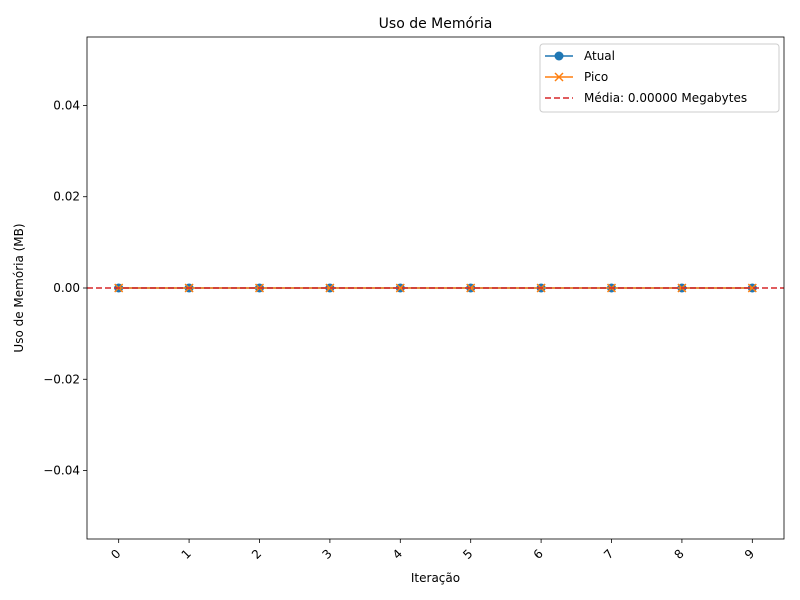 The width and height of the screenshot is (800, 600). I want to click on legend-label: Pico, so click(596, 77).